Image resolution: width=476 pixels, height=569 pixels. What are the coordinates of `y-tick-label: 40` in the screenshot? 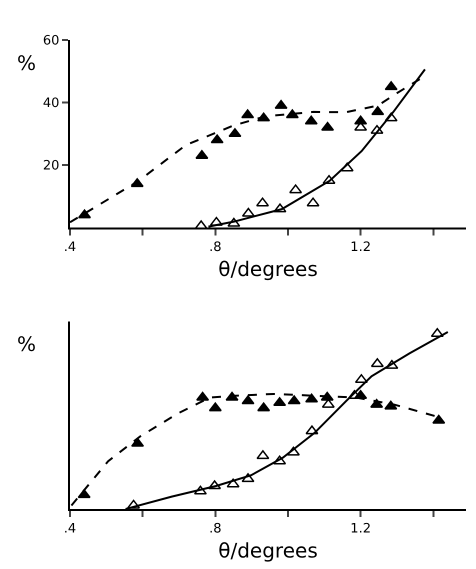 It's located at (51, 104).